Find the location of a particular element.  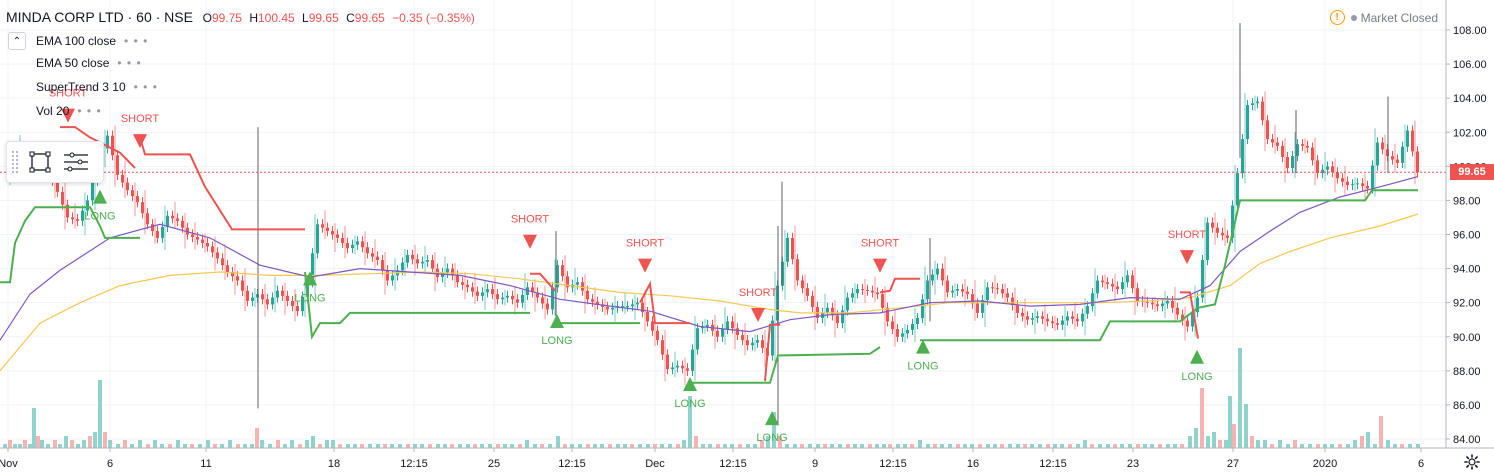

long-arrow-icon is located at coordinates (100, 196).